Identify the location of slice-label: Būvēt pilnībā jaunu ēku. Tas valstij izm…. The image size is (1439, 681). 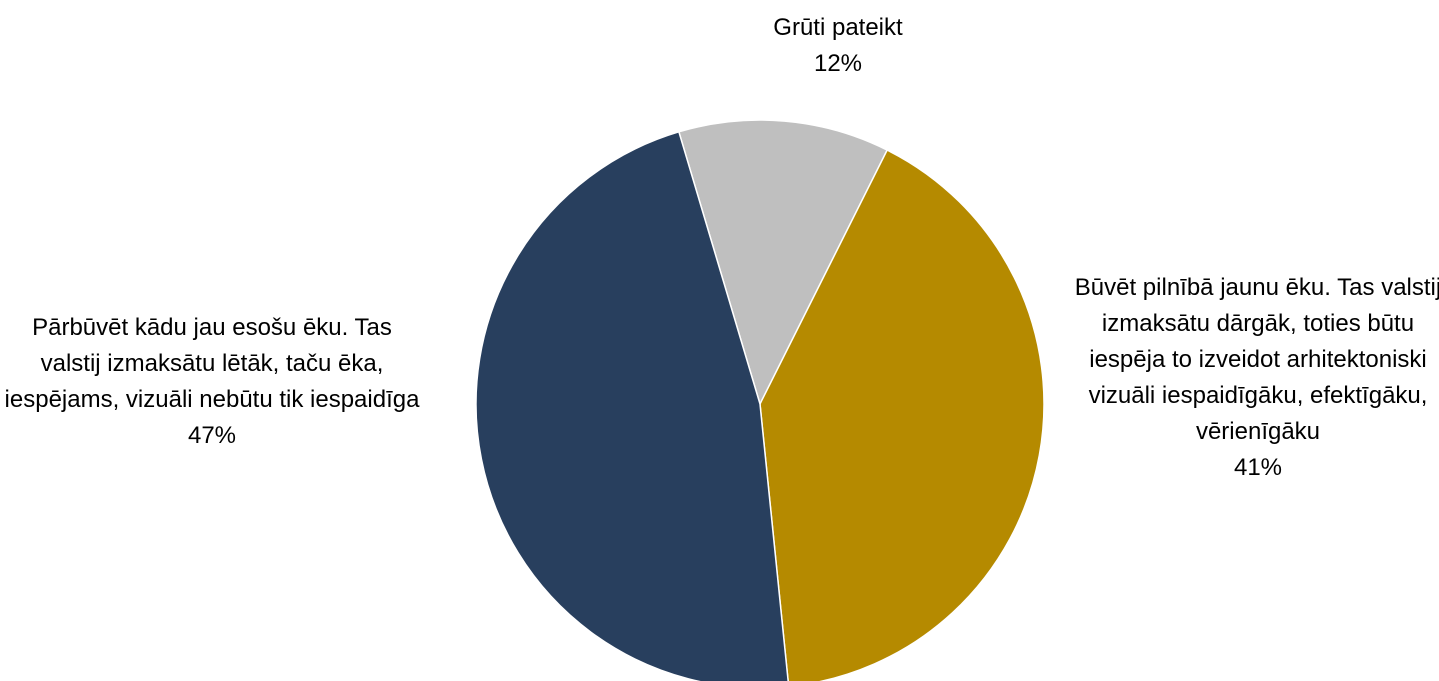
(1256, 378).